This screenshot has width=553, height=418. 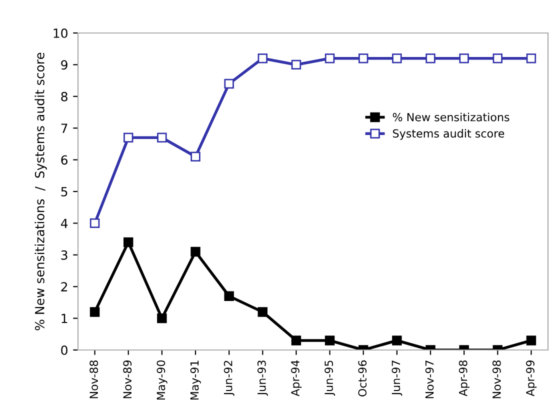 I want to click on legend-label: Systems audit score, so click(x=448, y=134).